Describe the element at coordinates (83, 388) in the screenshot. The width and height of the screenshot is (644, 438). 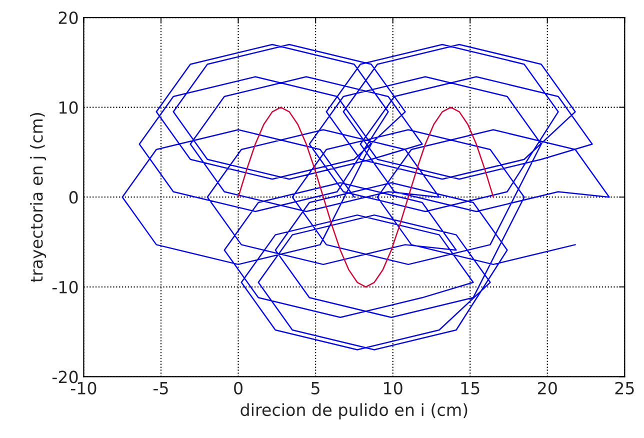
I see `x-tick-label: -10` at that location.